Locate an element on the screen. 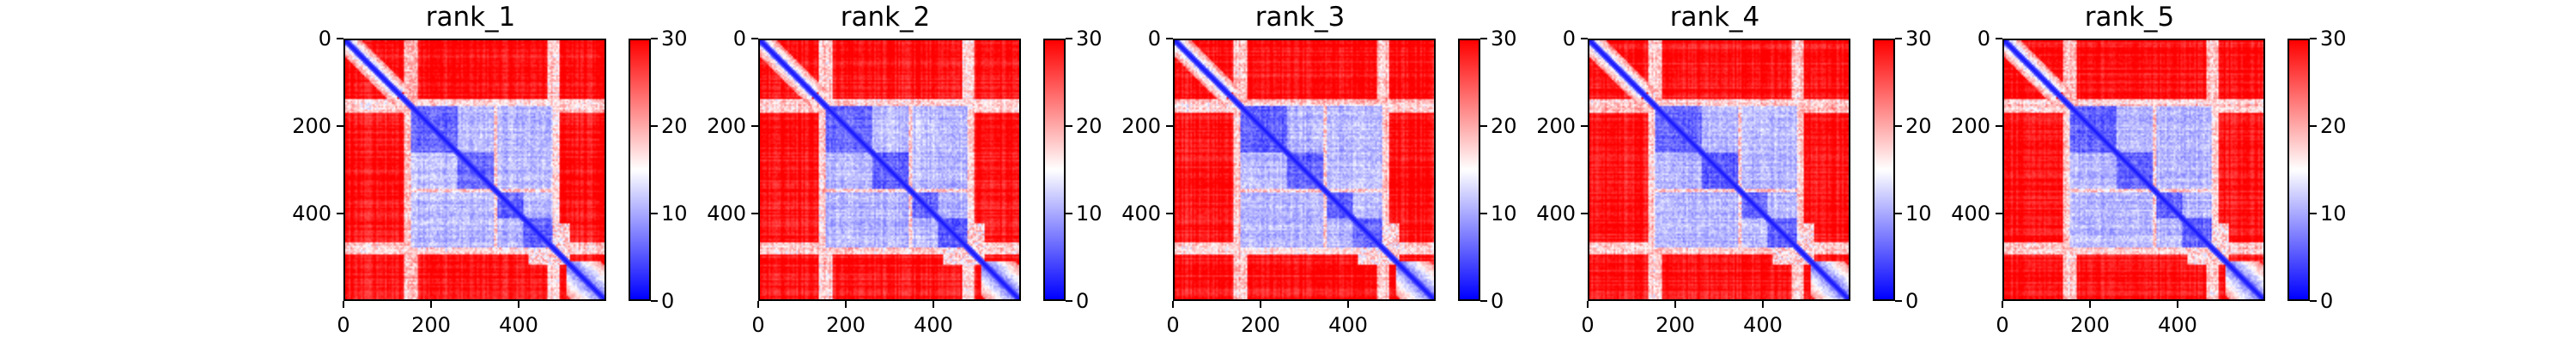 Image resolution: width=2576 pixels, height=343 pixels. panel-title: rank_4 is located at coordinates (1715, 17).